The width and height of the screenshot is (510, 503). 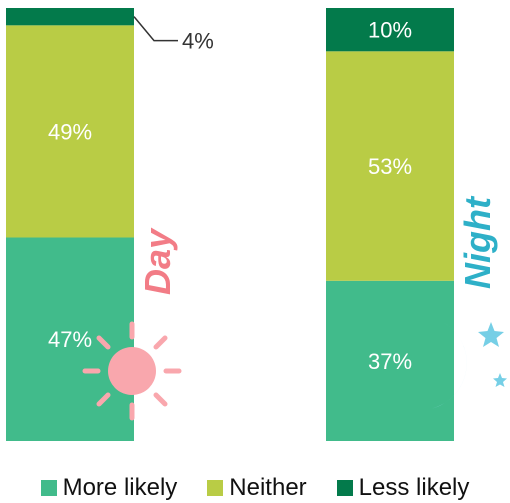 I want to click on bar-day-neither, so click(x=70, y=131).